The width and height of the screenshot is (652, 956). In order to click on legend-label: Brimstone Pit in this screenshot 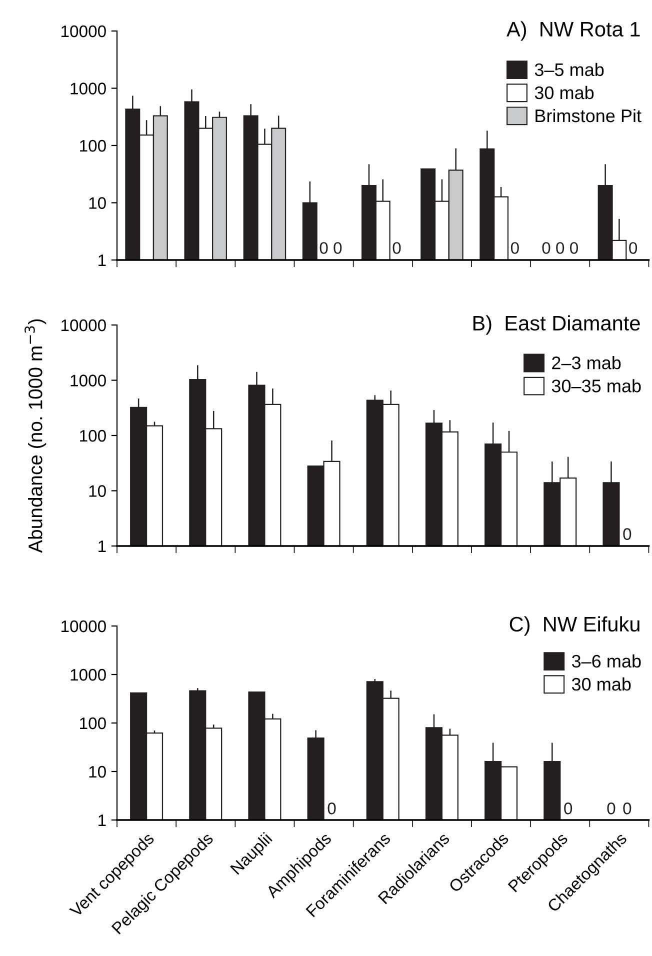, I will do `click(589, 115)`.